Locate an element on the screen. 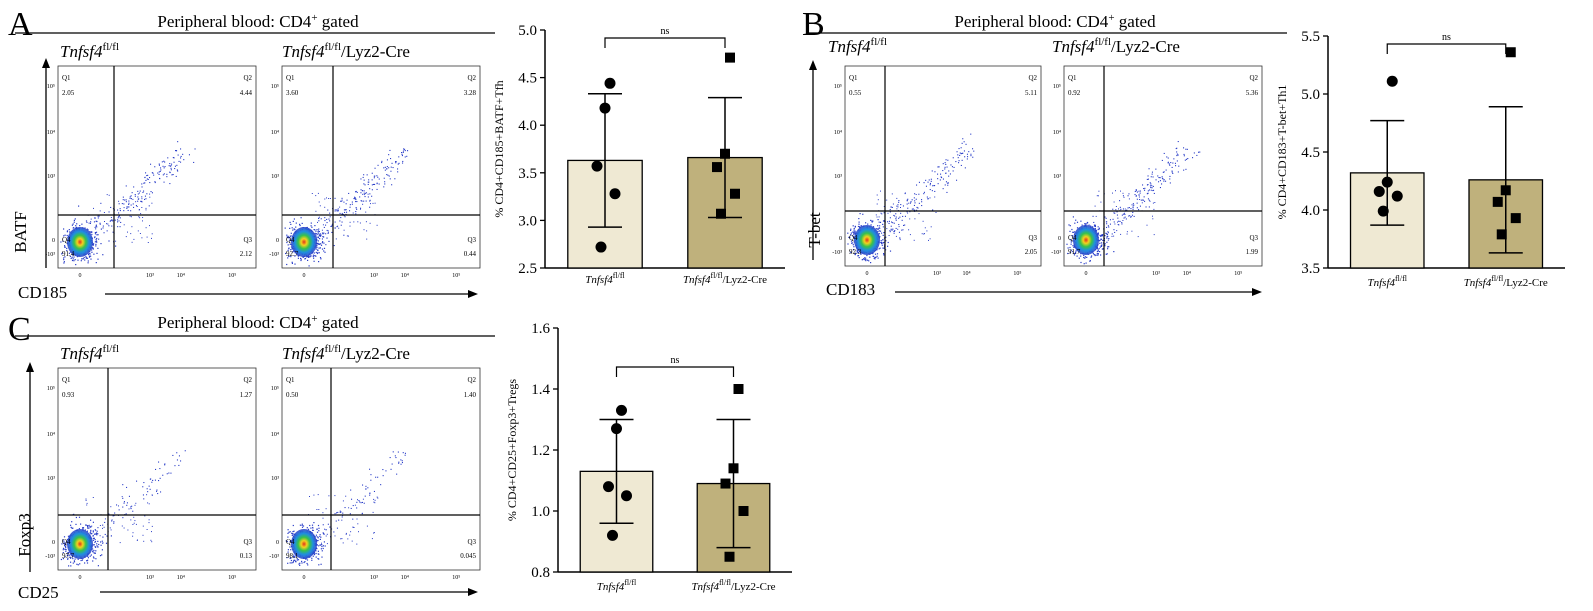 Image resolution: width=1593 pixels, height=611 pixels. quadrant-value: 92.3 is located at coordinates (855, 252).